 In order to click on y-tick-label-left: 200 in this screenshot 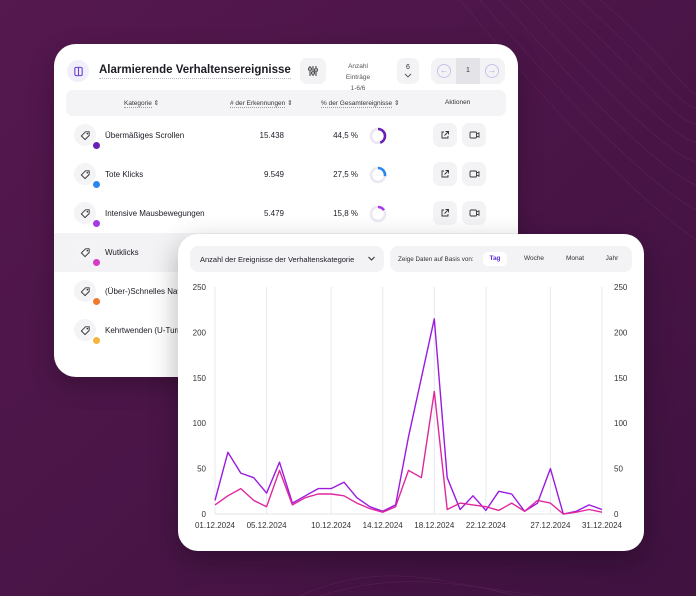, I will do `click(200, 332)`.